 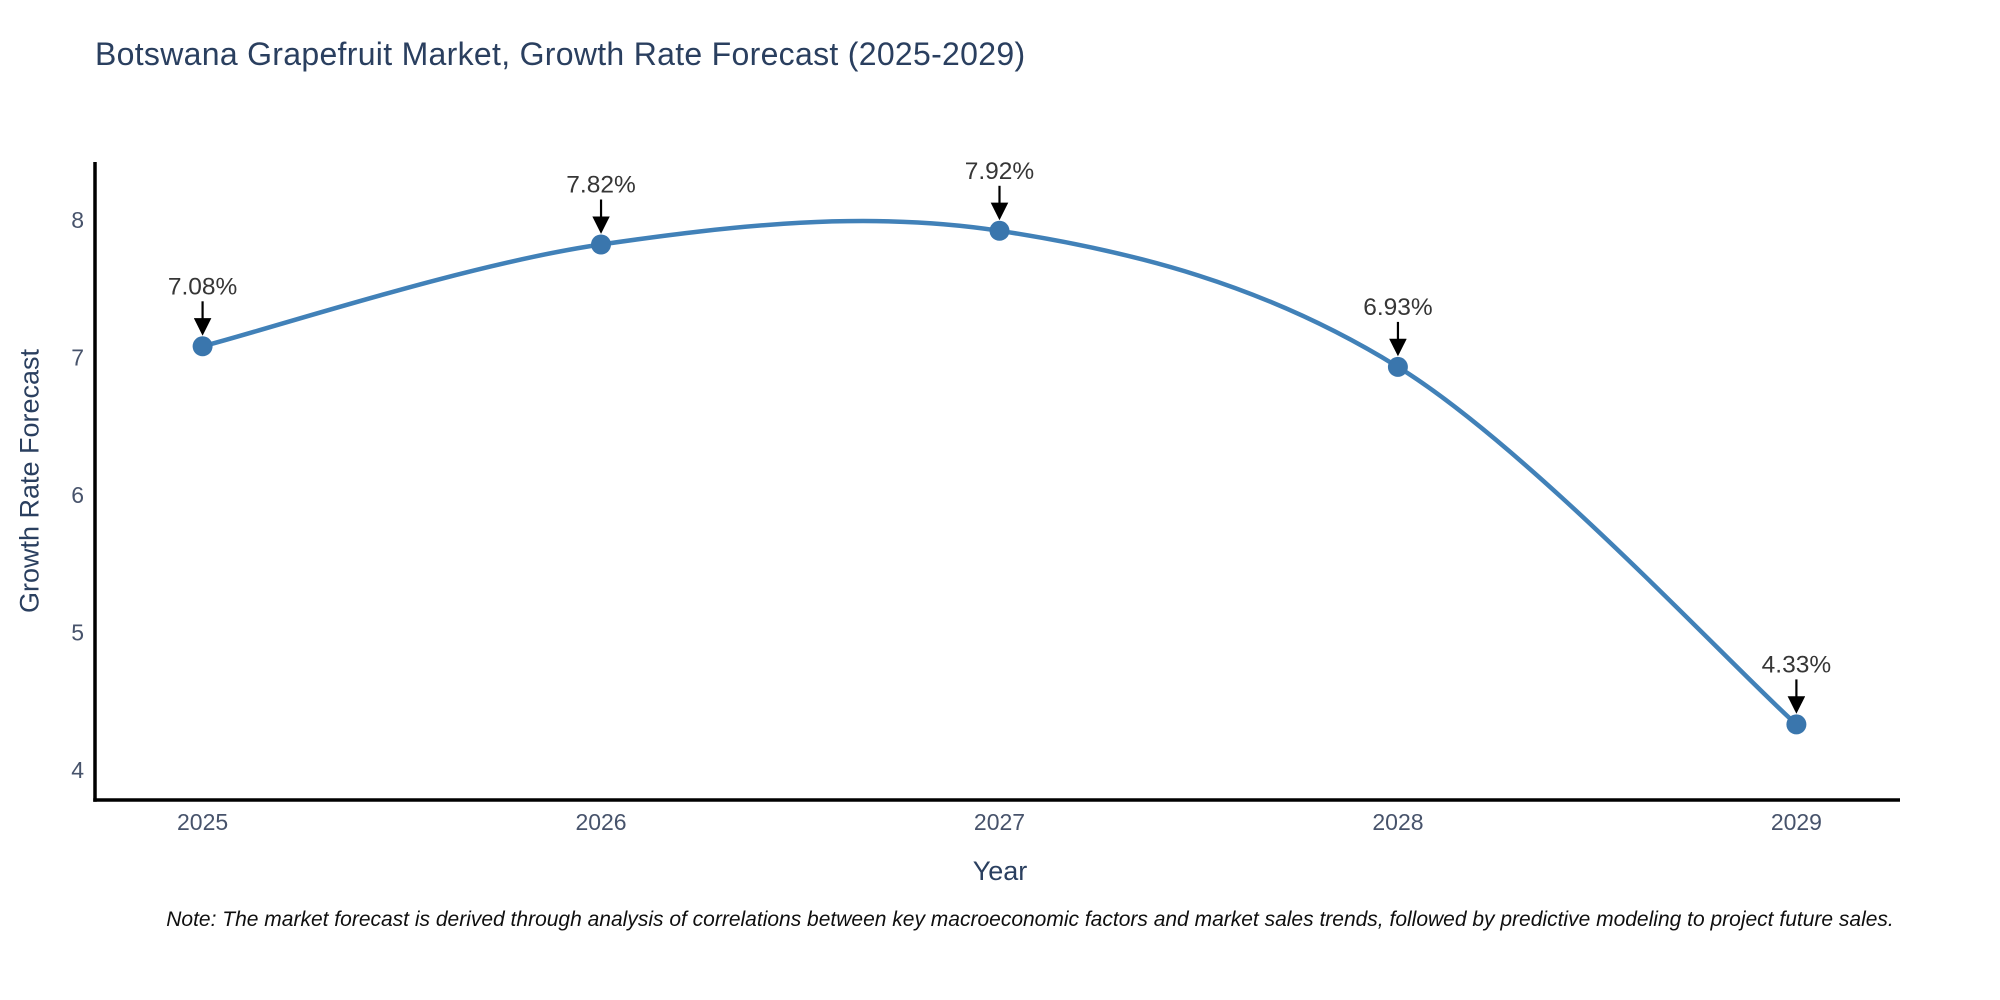 I want to click on y-tick-label: 7, so click(x=77, y=357).